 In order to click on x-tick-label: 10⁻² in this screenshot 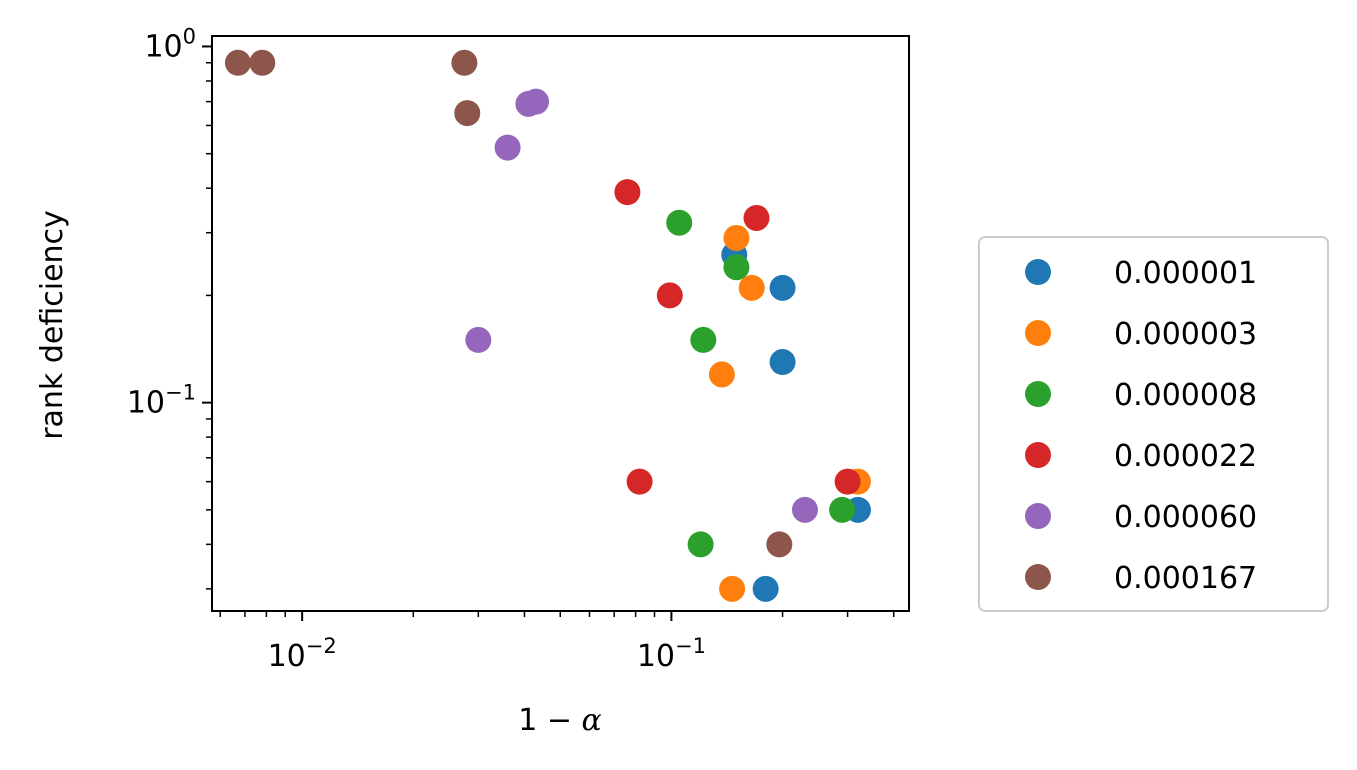, I will do `click(302, 654)`.